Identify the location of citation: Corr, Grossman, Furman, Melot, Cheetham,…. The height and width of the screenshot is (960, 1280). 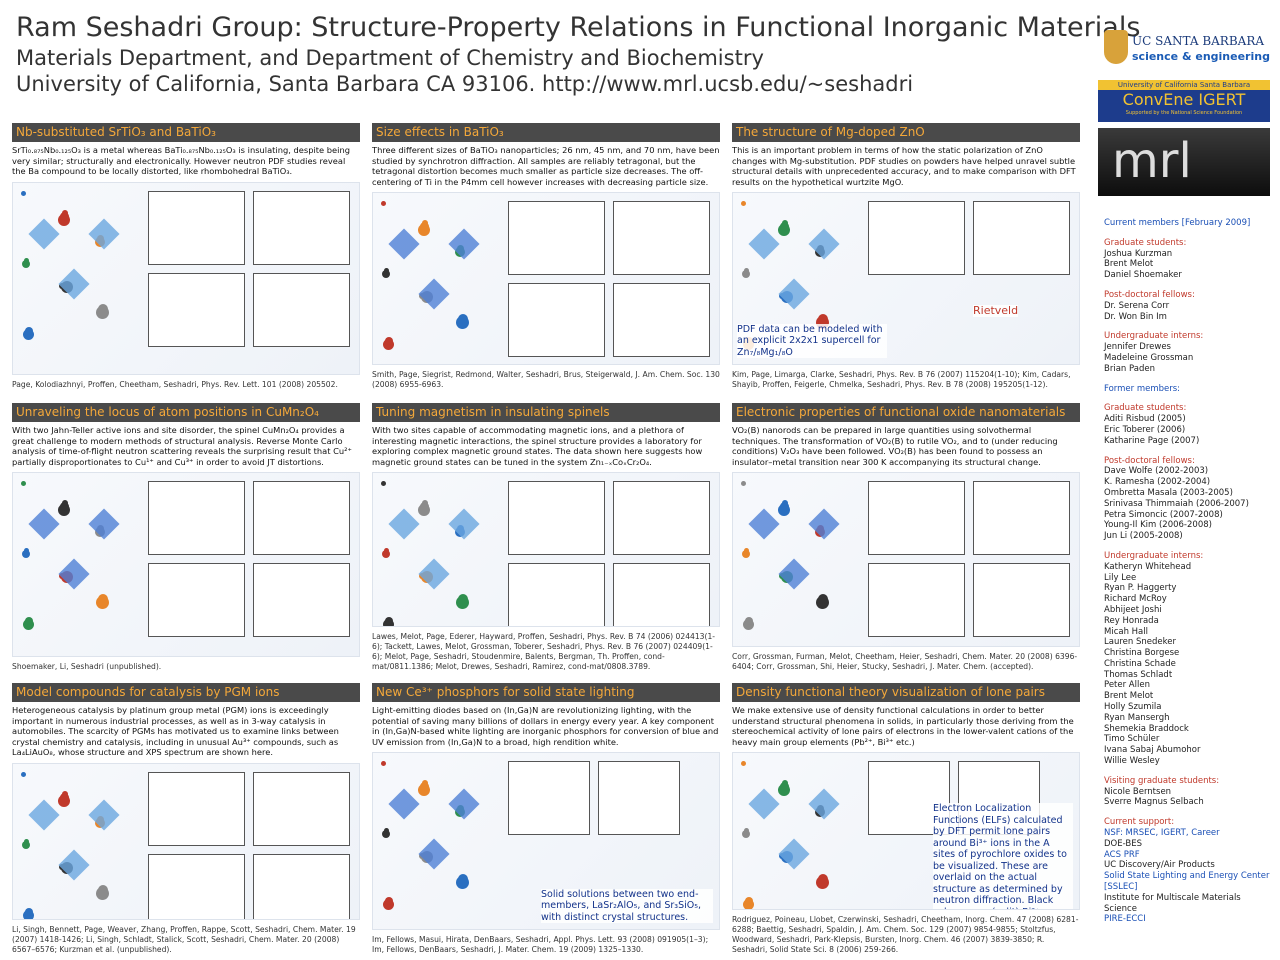
(905, 661).